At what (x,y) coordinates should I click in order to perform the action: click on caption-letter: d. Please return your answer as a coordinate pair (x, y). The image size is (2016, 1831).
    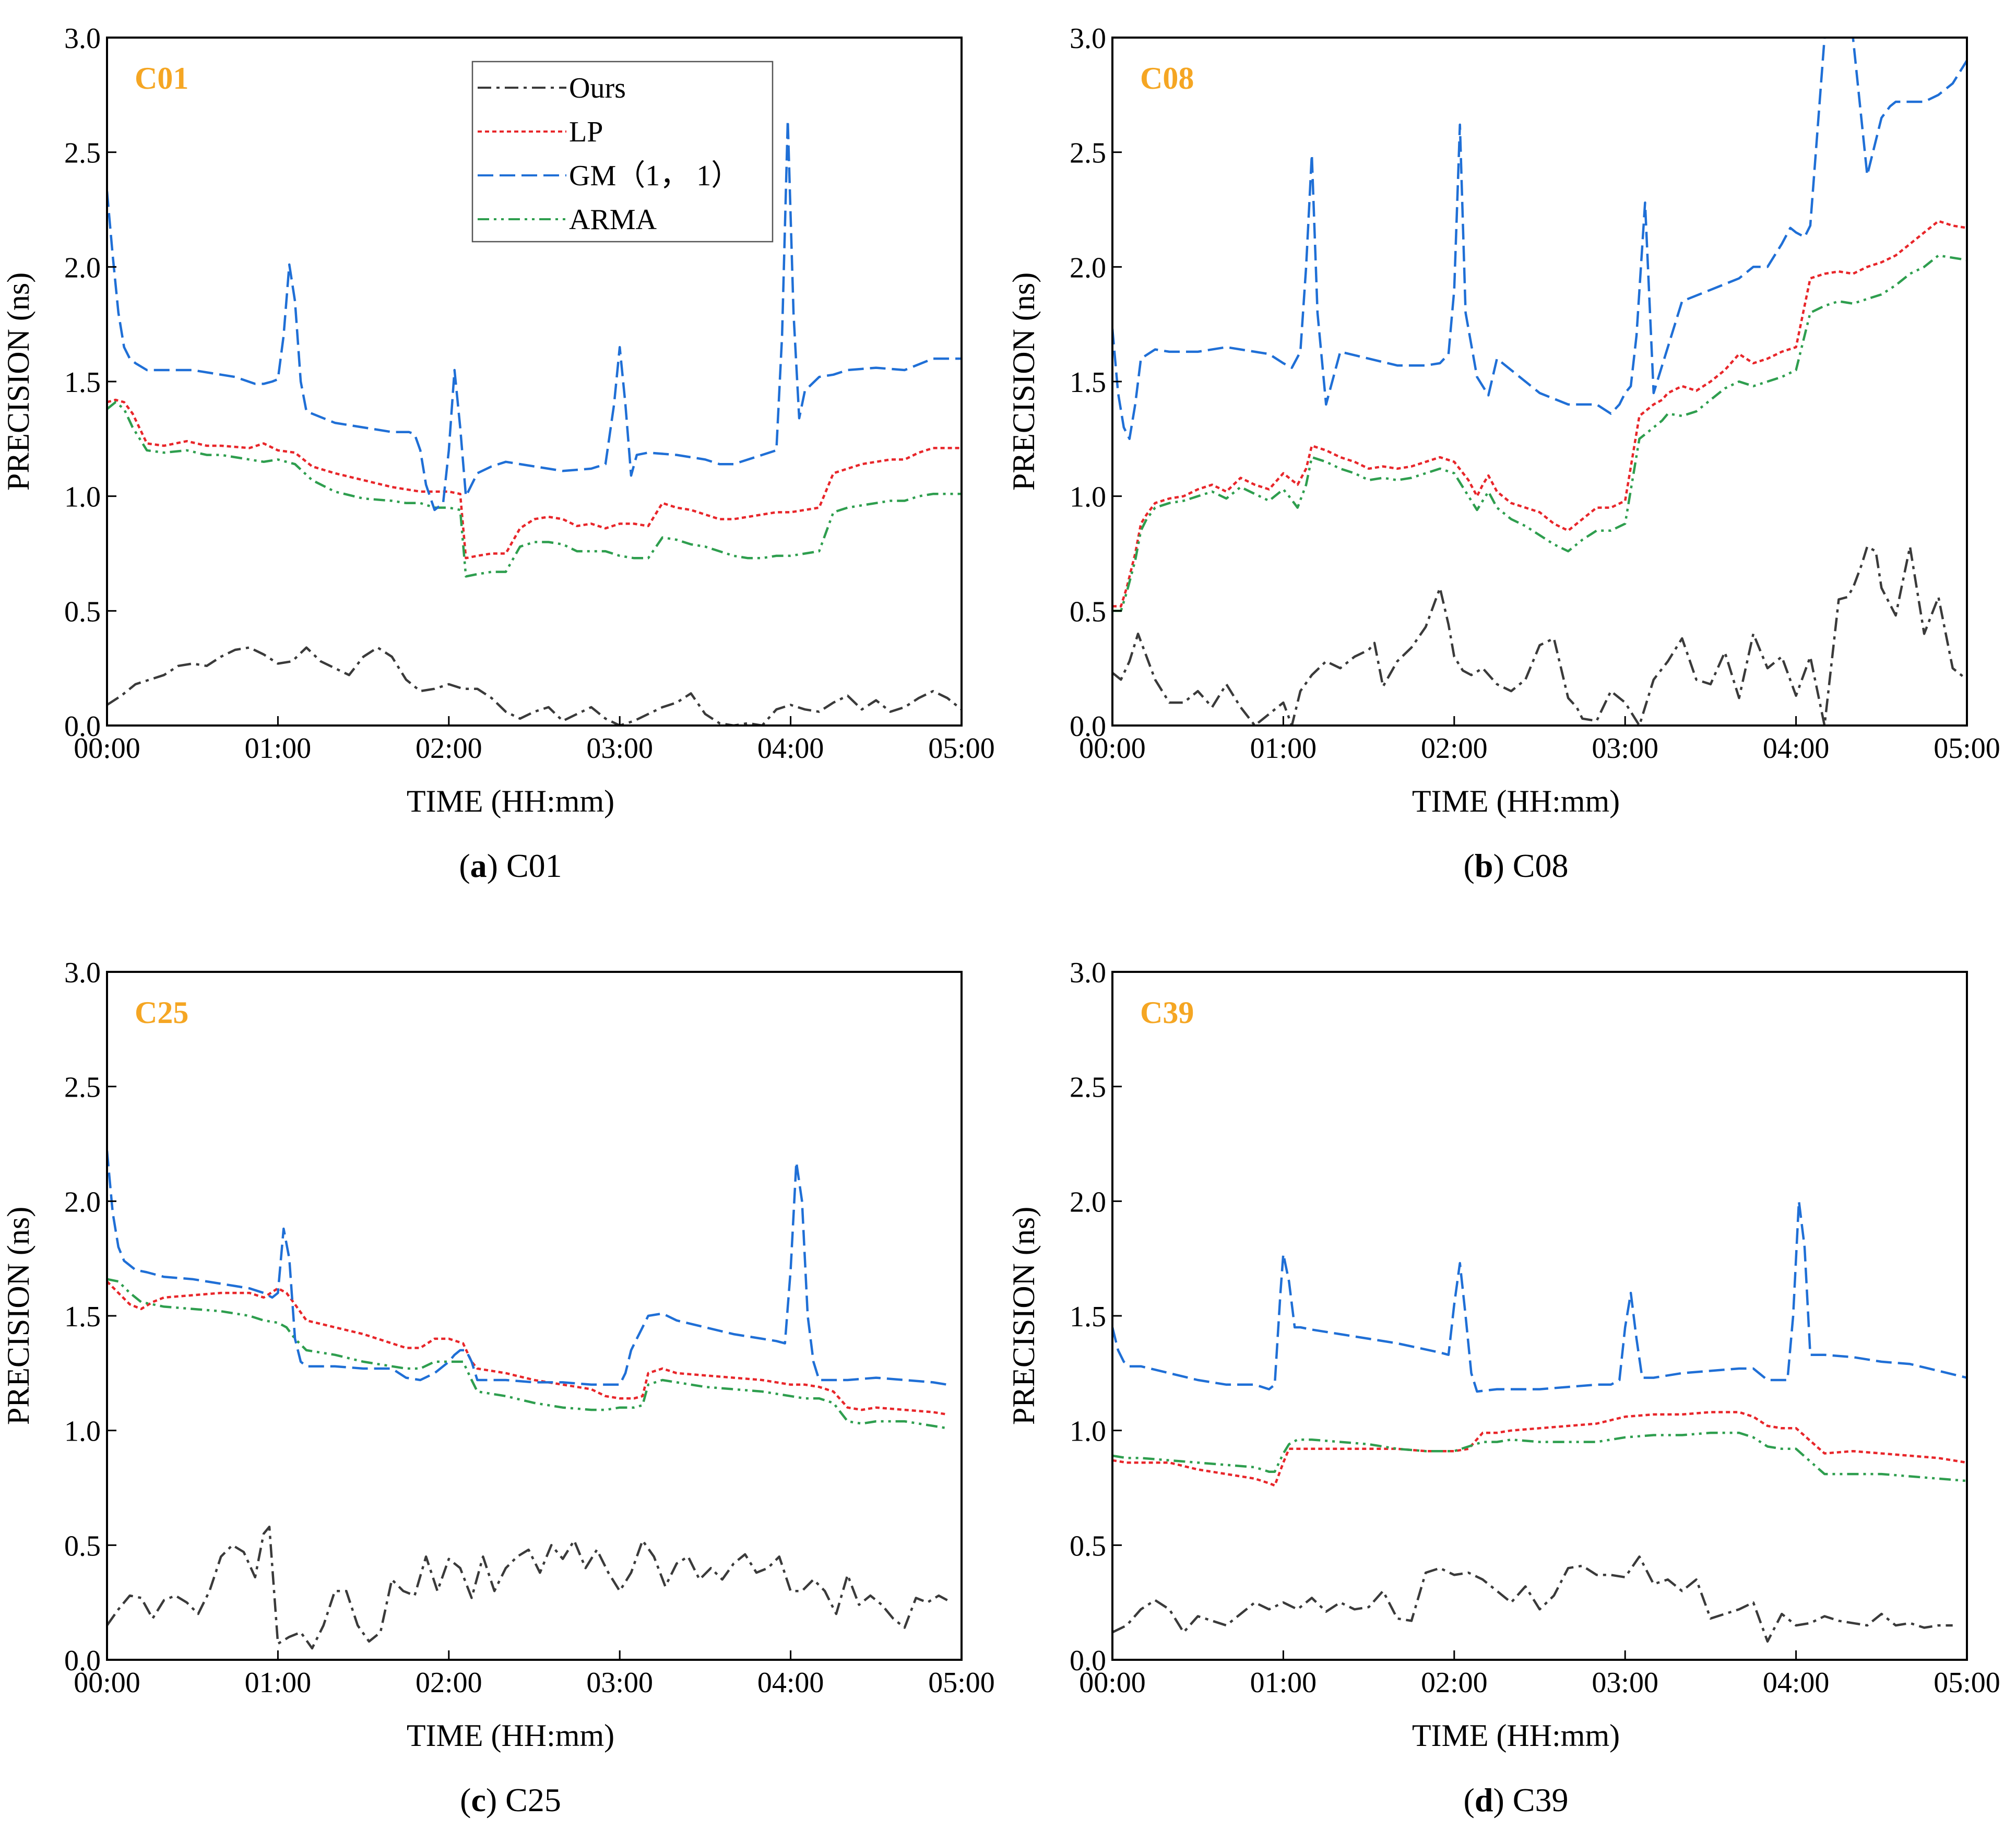
    Looking at the image, I should click on (1484, 1799).